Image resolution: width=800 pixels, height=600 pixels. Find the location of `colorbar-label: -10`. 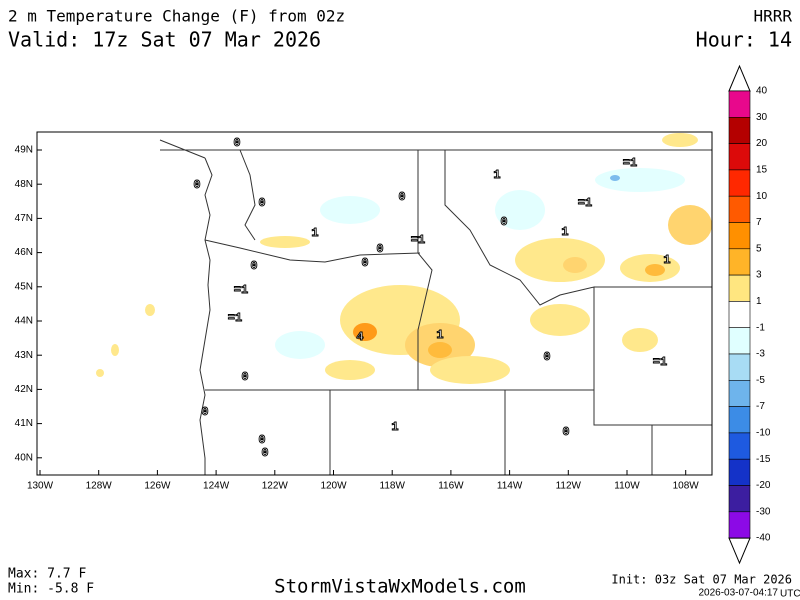

colorbar-label: -10 is located at coordinates (763, 433).